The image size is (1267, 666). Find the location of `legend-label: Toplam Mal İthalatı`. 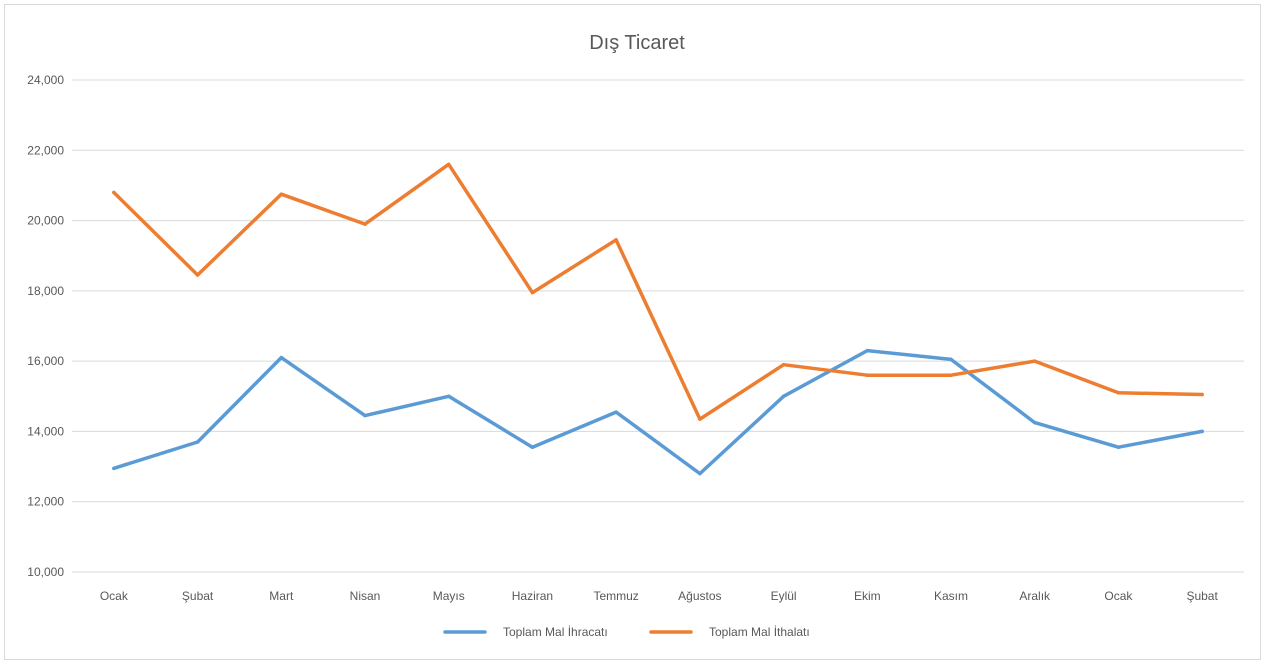

legend-label: Toplam Mal İthalatı is located at coordinates (759, 632).